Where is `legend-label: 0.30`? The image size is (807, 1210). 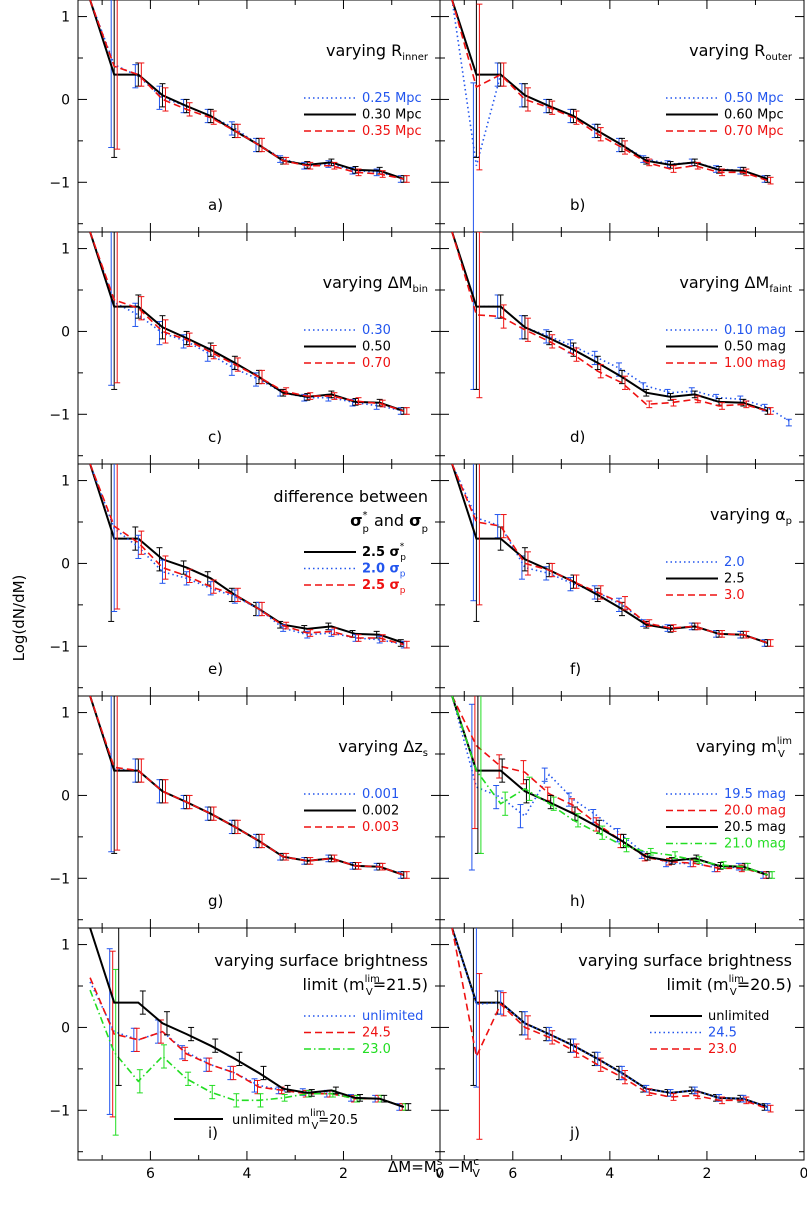
legend-label: 0.30 is located at coordinates (376, 330).